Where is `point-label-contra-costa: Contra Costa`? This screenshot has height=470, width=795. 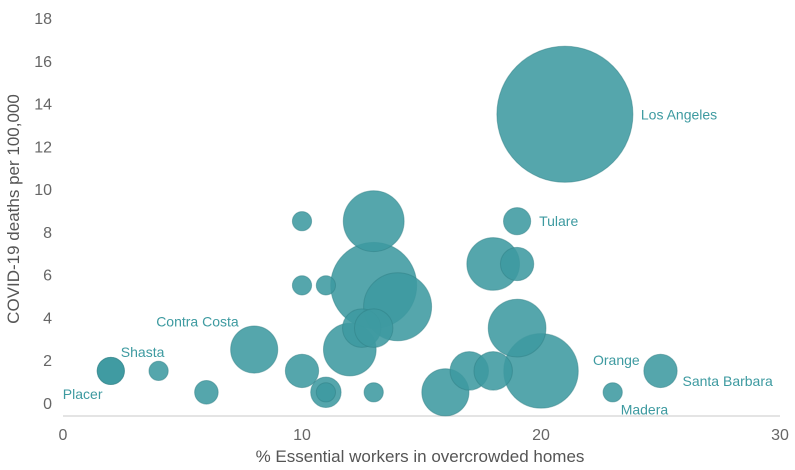
point-label-contra-costa: Contra Costa is located at coordinates (197, 322).